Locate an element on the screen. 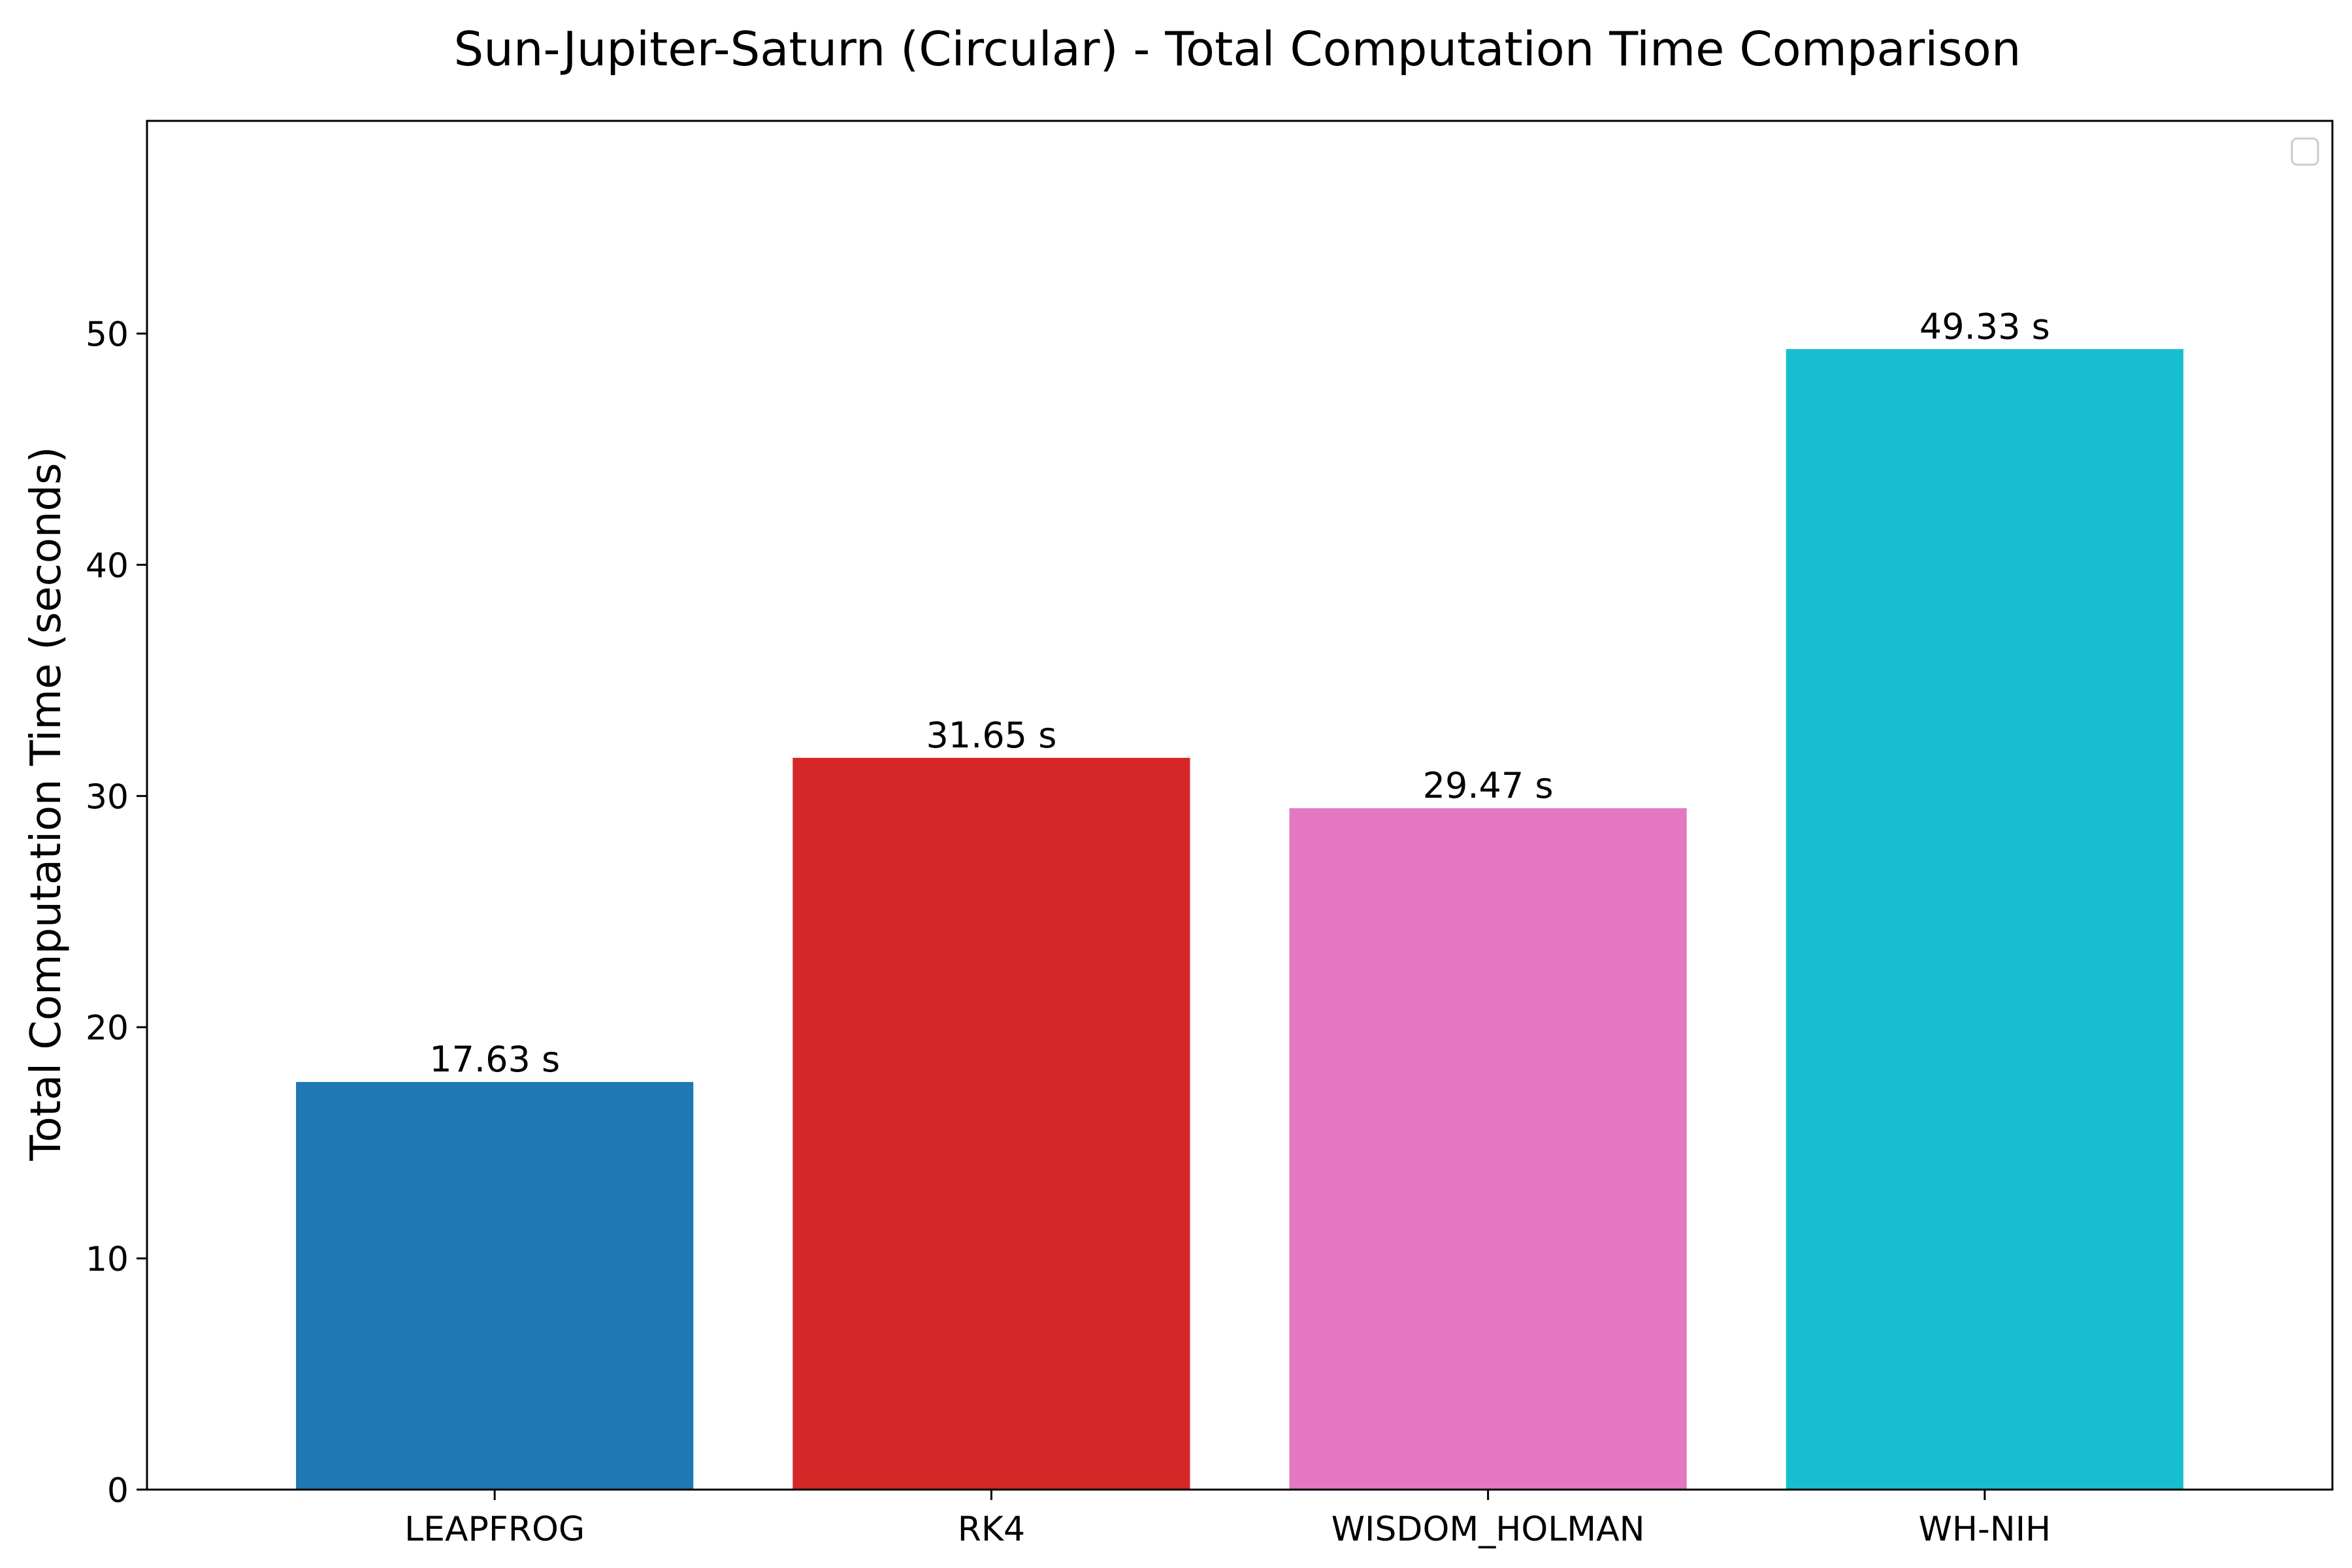 The image size is (2352, 1568). y-axis-ticks: 0 10 20 30 40 50 is located at coordinates (116, 913).